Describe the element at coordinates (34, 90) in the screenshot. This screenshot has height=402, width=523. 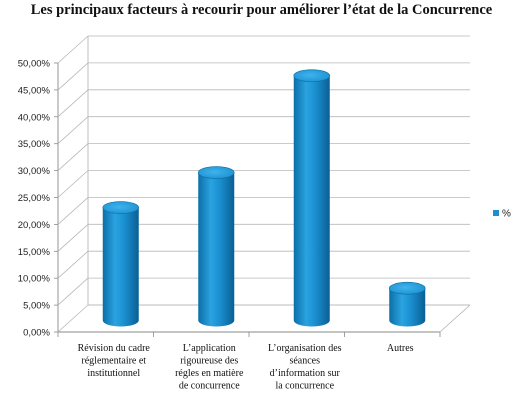
I see `y-tick-label: 45,00%` at that location.